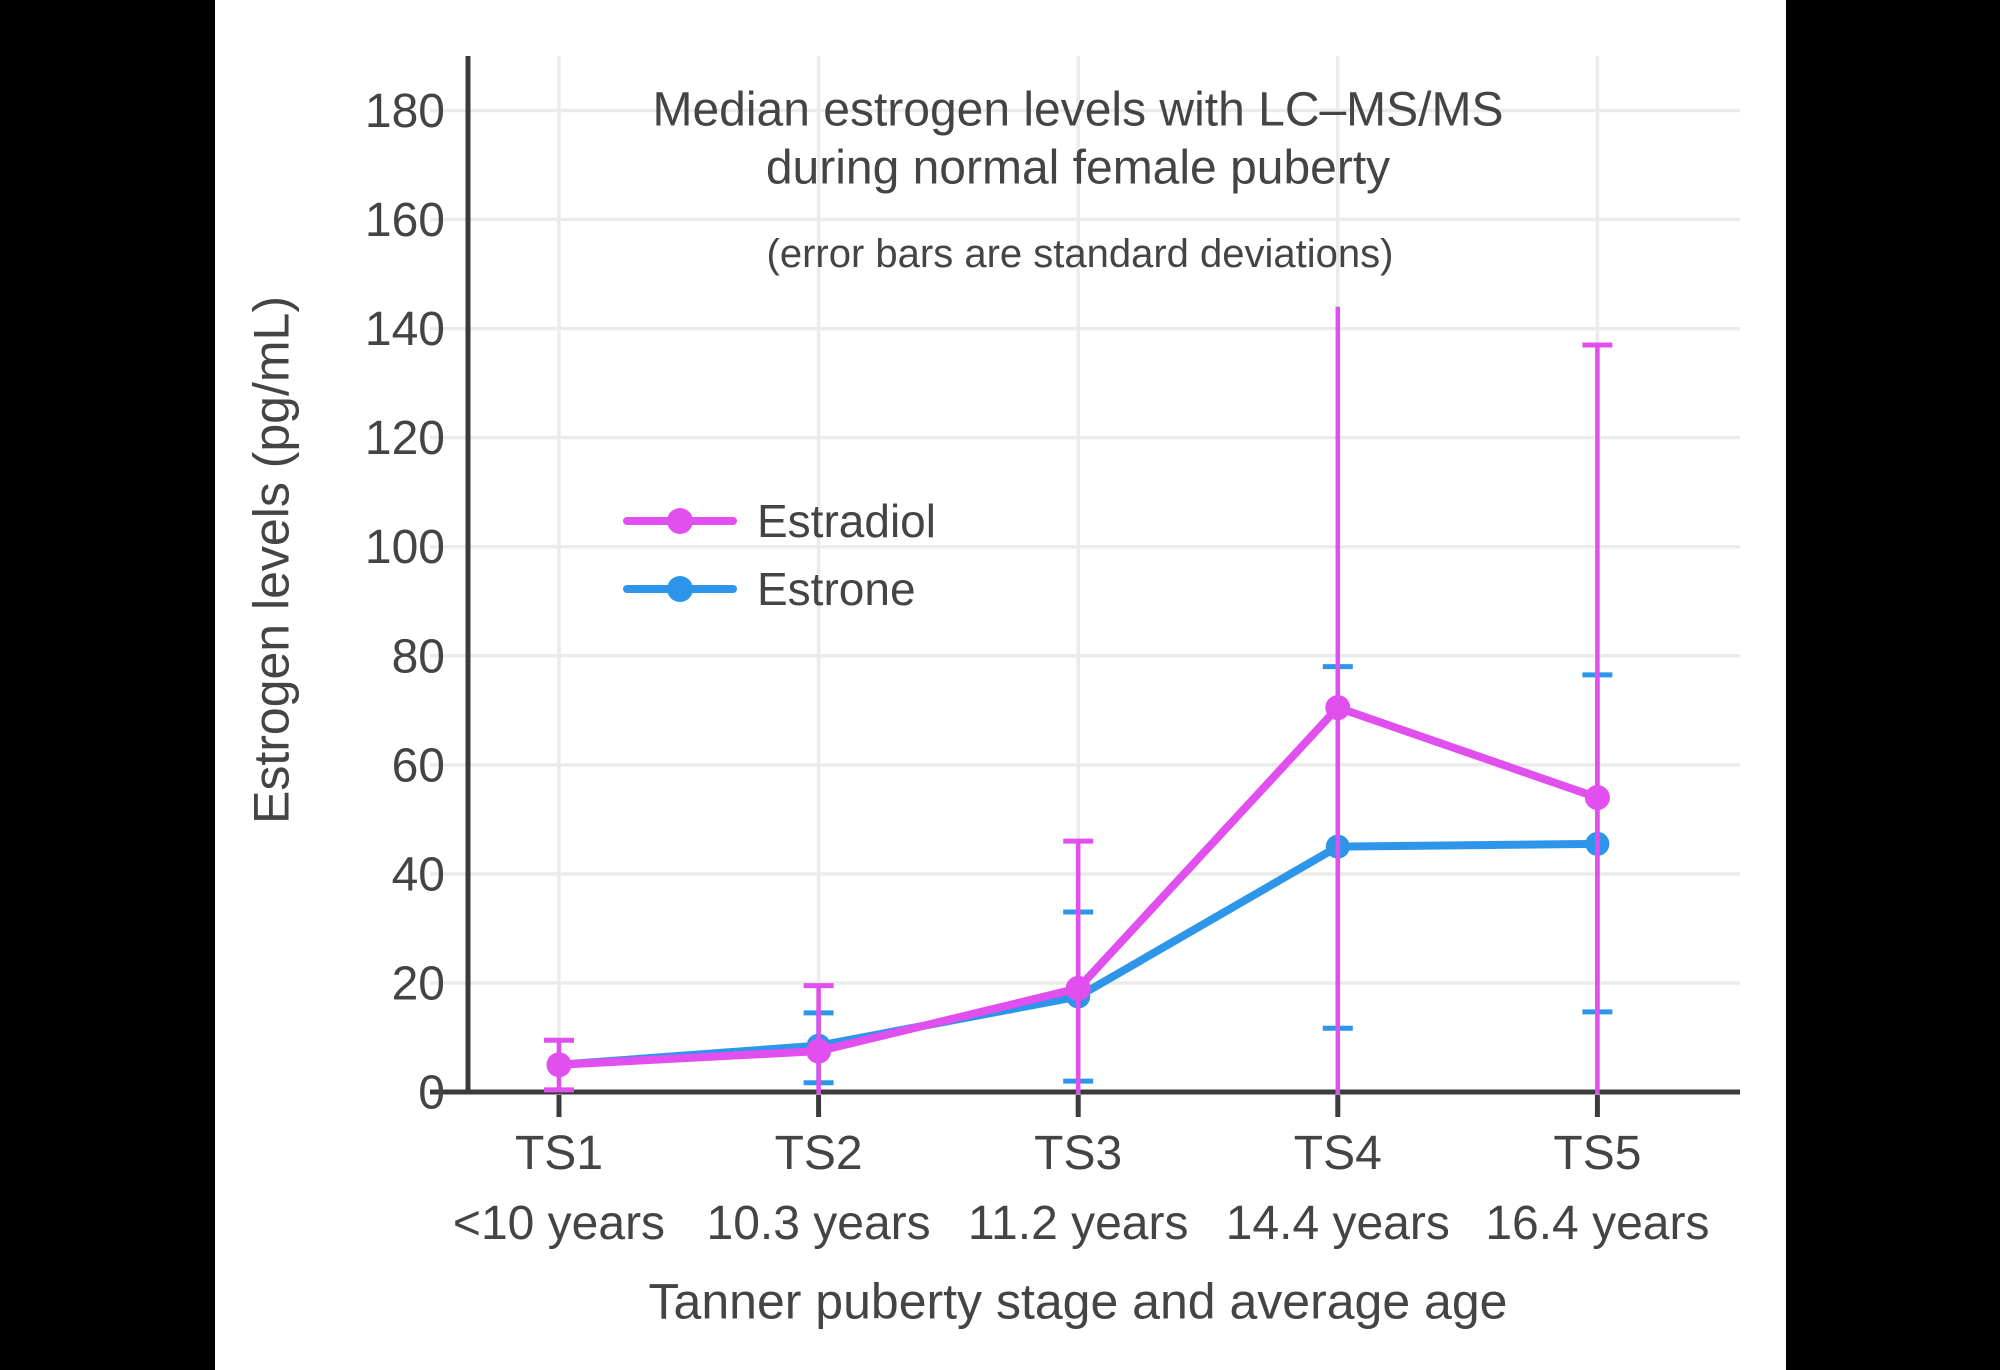  I want to click on legend-estradiol-line-swatch, so click(680, 521).